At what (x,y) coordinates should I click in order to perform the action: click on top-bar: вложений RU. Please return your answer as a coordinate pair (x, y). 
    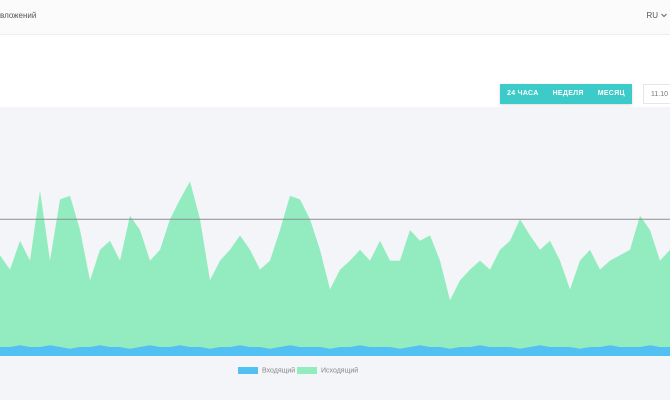
    Looking at the image, I should click on (335, 17).